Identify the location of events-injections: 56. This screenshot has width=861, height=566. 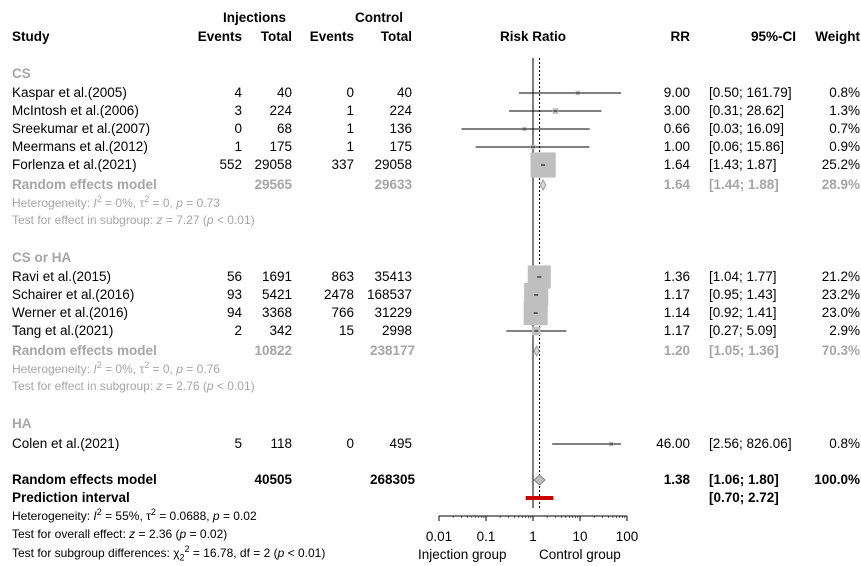
(234, 276).